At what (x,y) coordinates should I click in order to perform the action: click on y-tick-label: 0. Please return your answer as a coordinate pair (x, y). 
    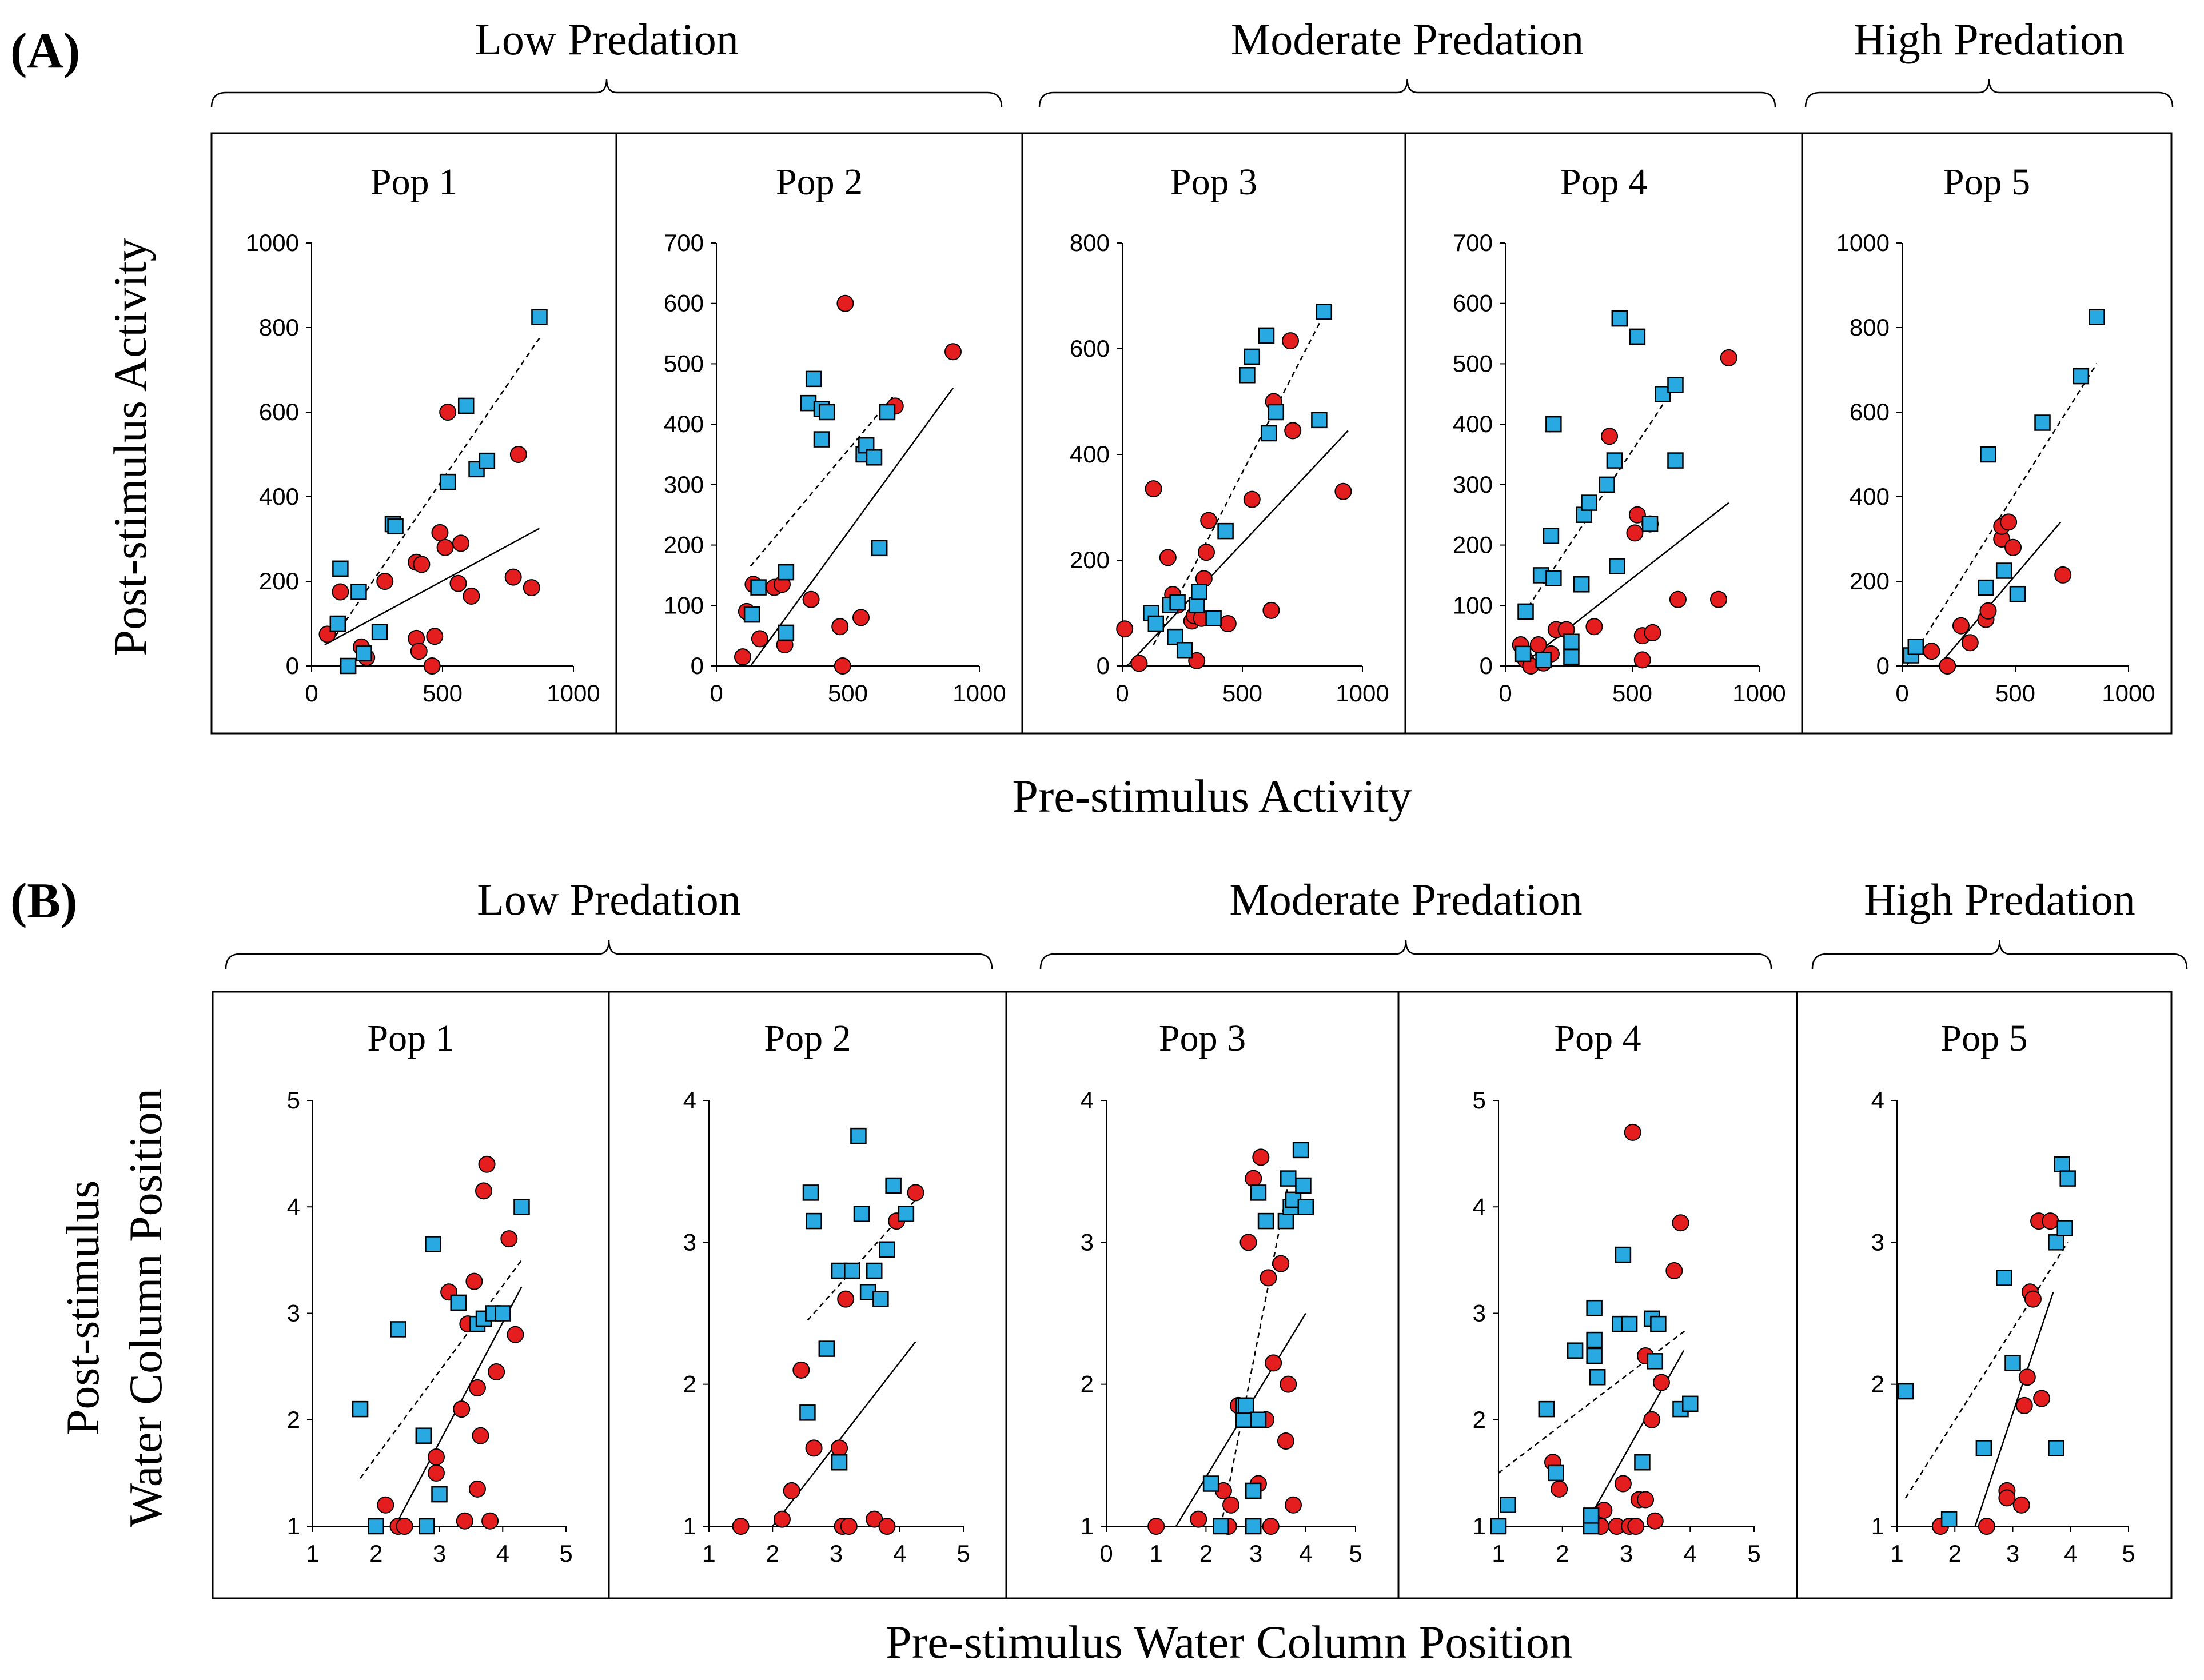
    Looking at the image, I should click on (1103, 665).